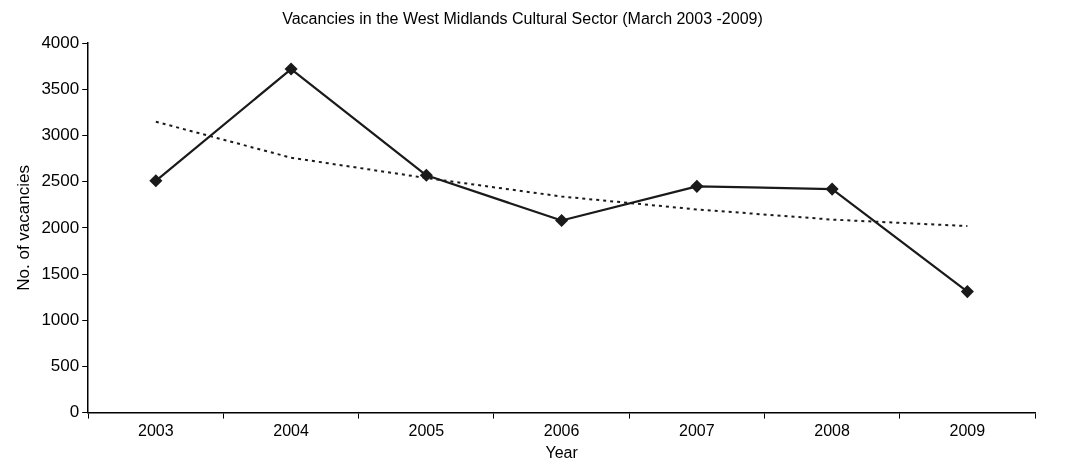 The width and height of the screenshot is (1075, 468). What do you see at coordinates (74, 412) in the screenshot?
I see `y-tick-label: 0` at bounding box center [74, 412].